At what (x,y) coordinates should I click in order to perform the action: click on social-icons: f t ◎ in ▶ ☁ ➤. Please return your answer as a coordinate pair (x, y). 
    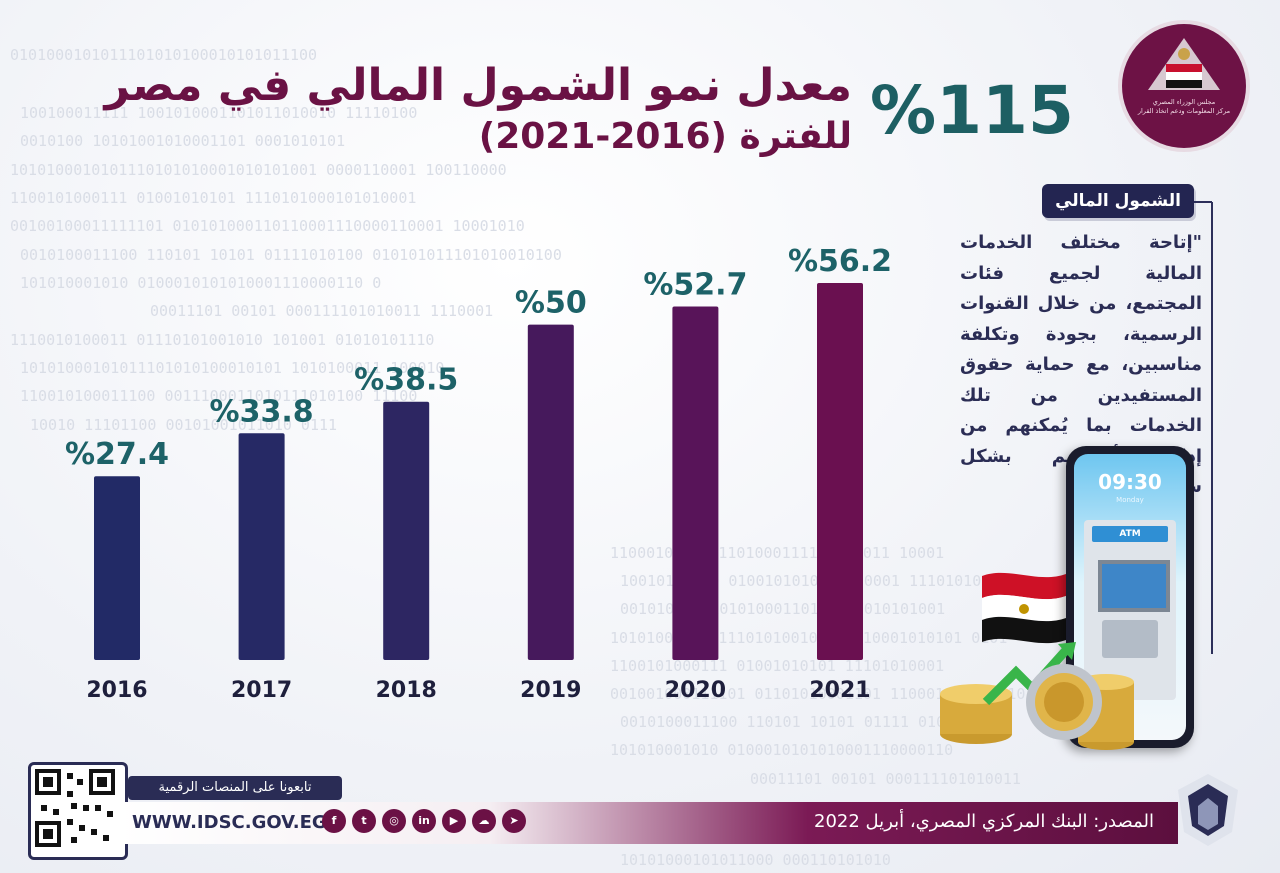
    Looking at the image, I should click on (424, 822).